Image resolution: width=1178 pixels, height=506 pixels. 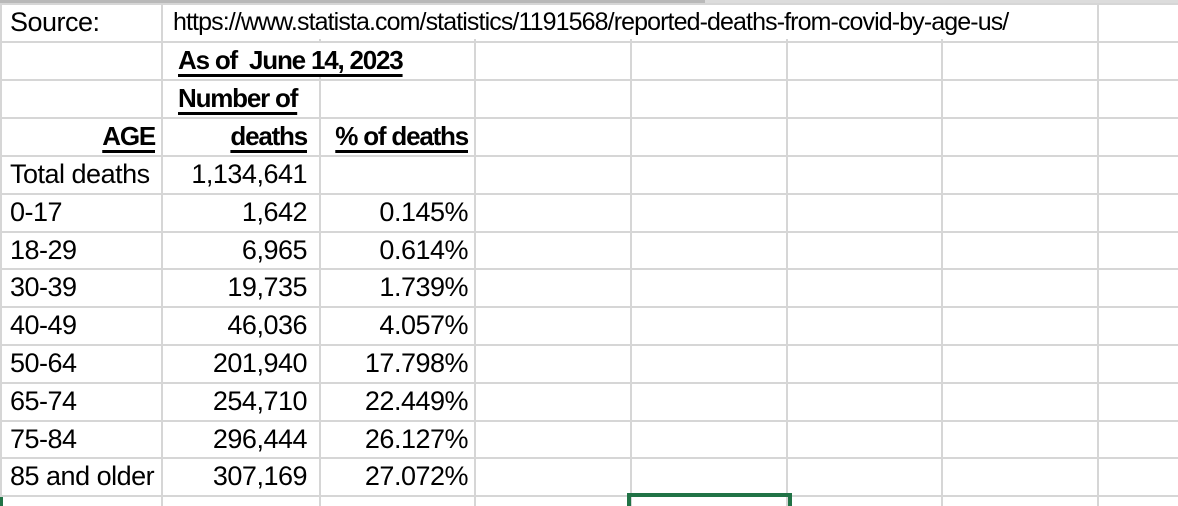 What do you see at coordinates (43, 286) in the screenshot?
I see `age-cell: 30-39` at bounding box center [43, 286].